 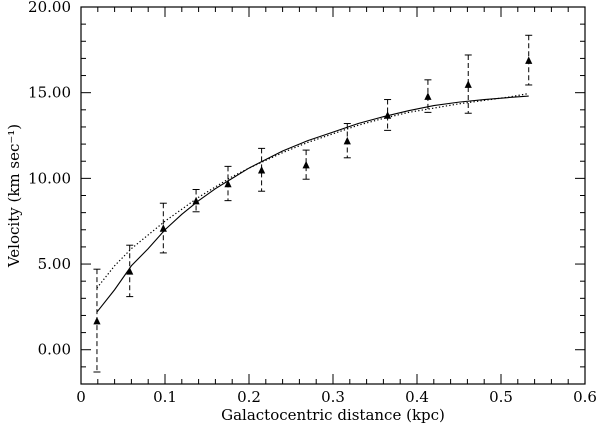 What do you see at coordinates (333, 415) in the screenshot?
I see `x-axis-title: Galactocentric distance (kpc)` at bounding box center [333, 415].